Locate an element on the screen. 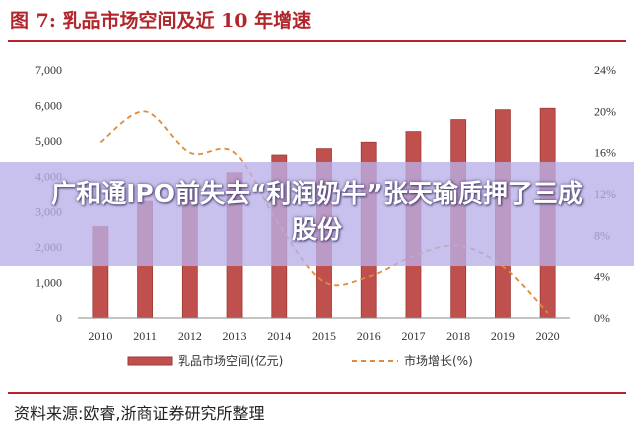 The width and height of the screenshot is (634, 430). x-axis-tick: 2011 is located at coordinates (145, 336).